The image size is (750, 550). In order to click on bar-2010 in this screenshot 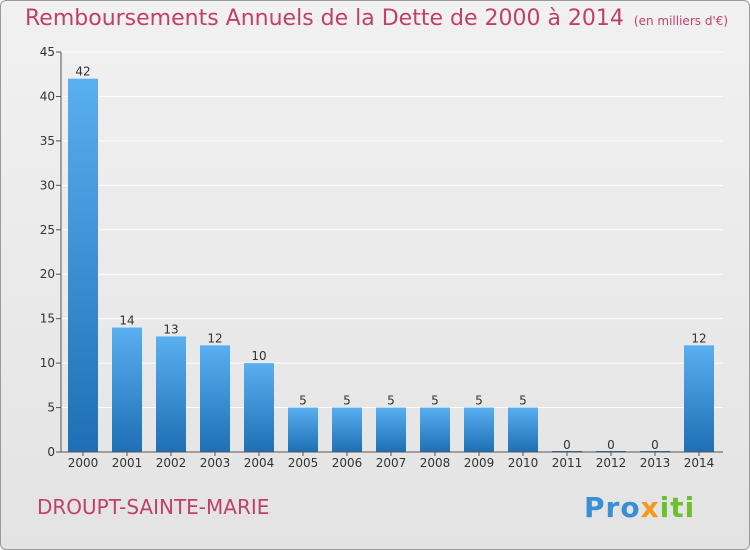, I will do `click(523, 429)`.